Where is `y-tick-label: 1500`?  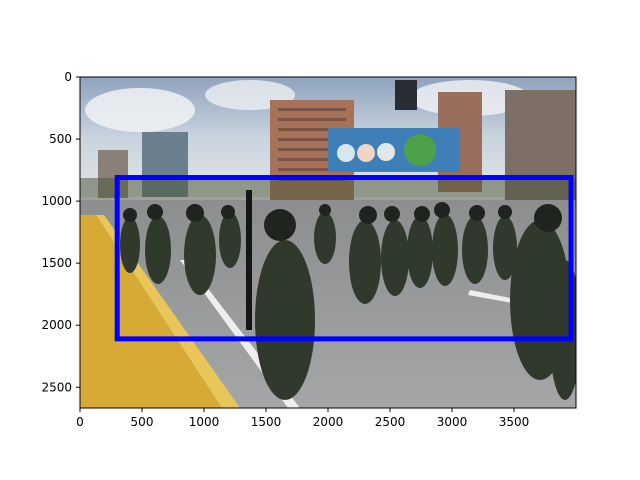 y-tick-label: 1500 is located at coordinates (56, 263).